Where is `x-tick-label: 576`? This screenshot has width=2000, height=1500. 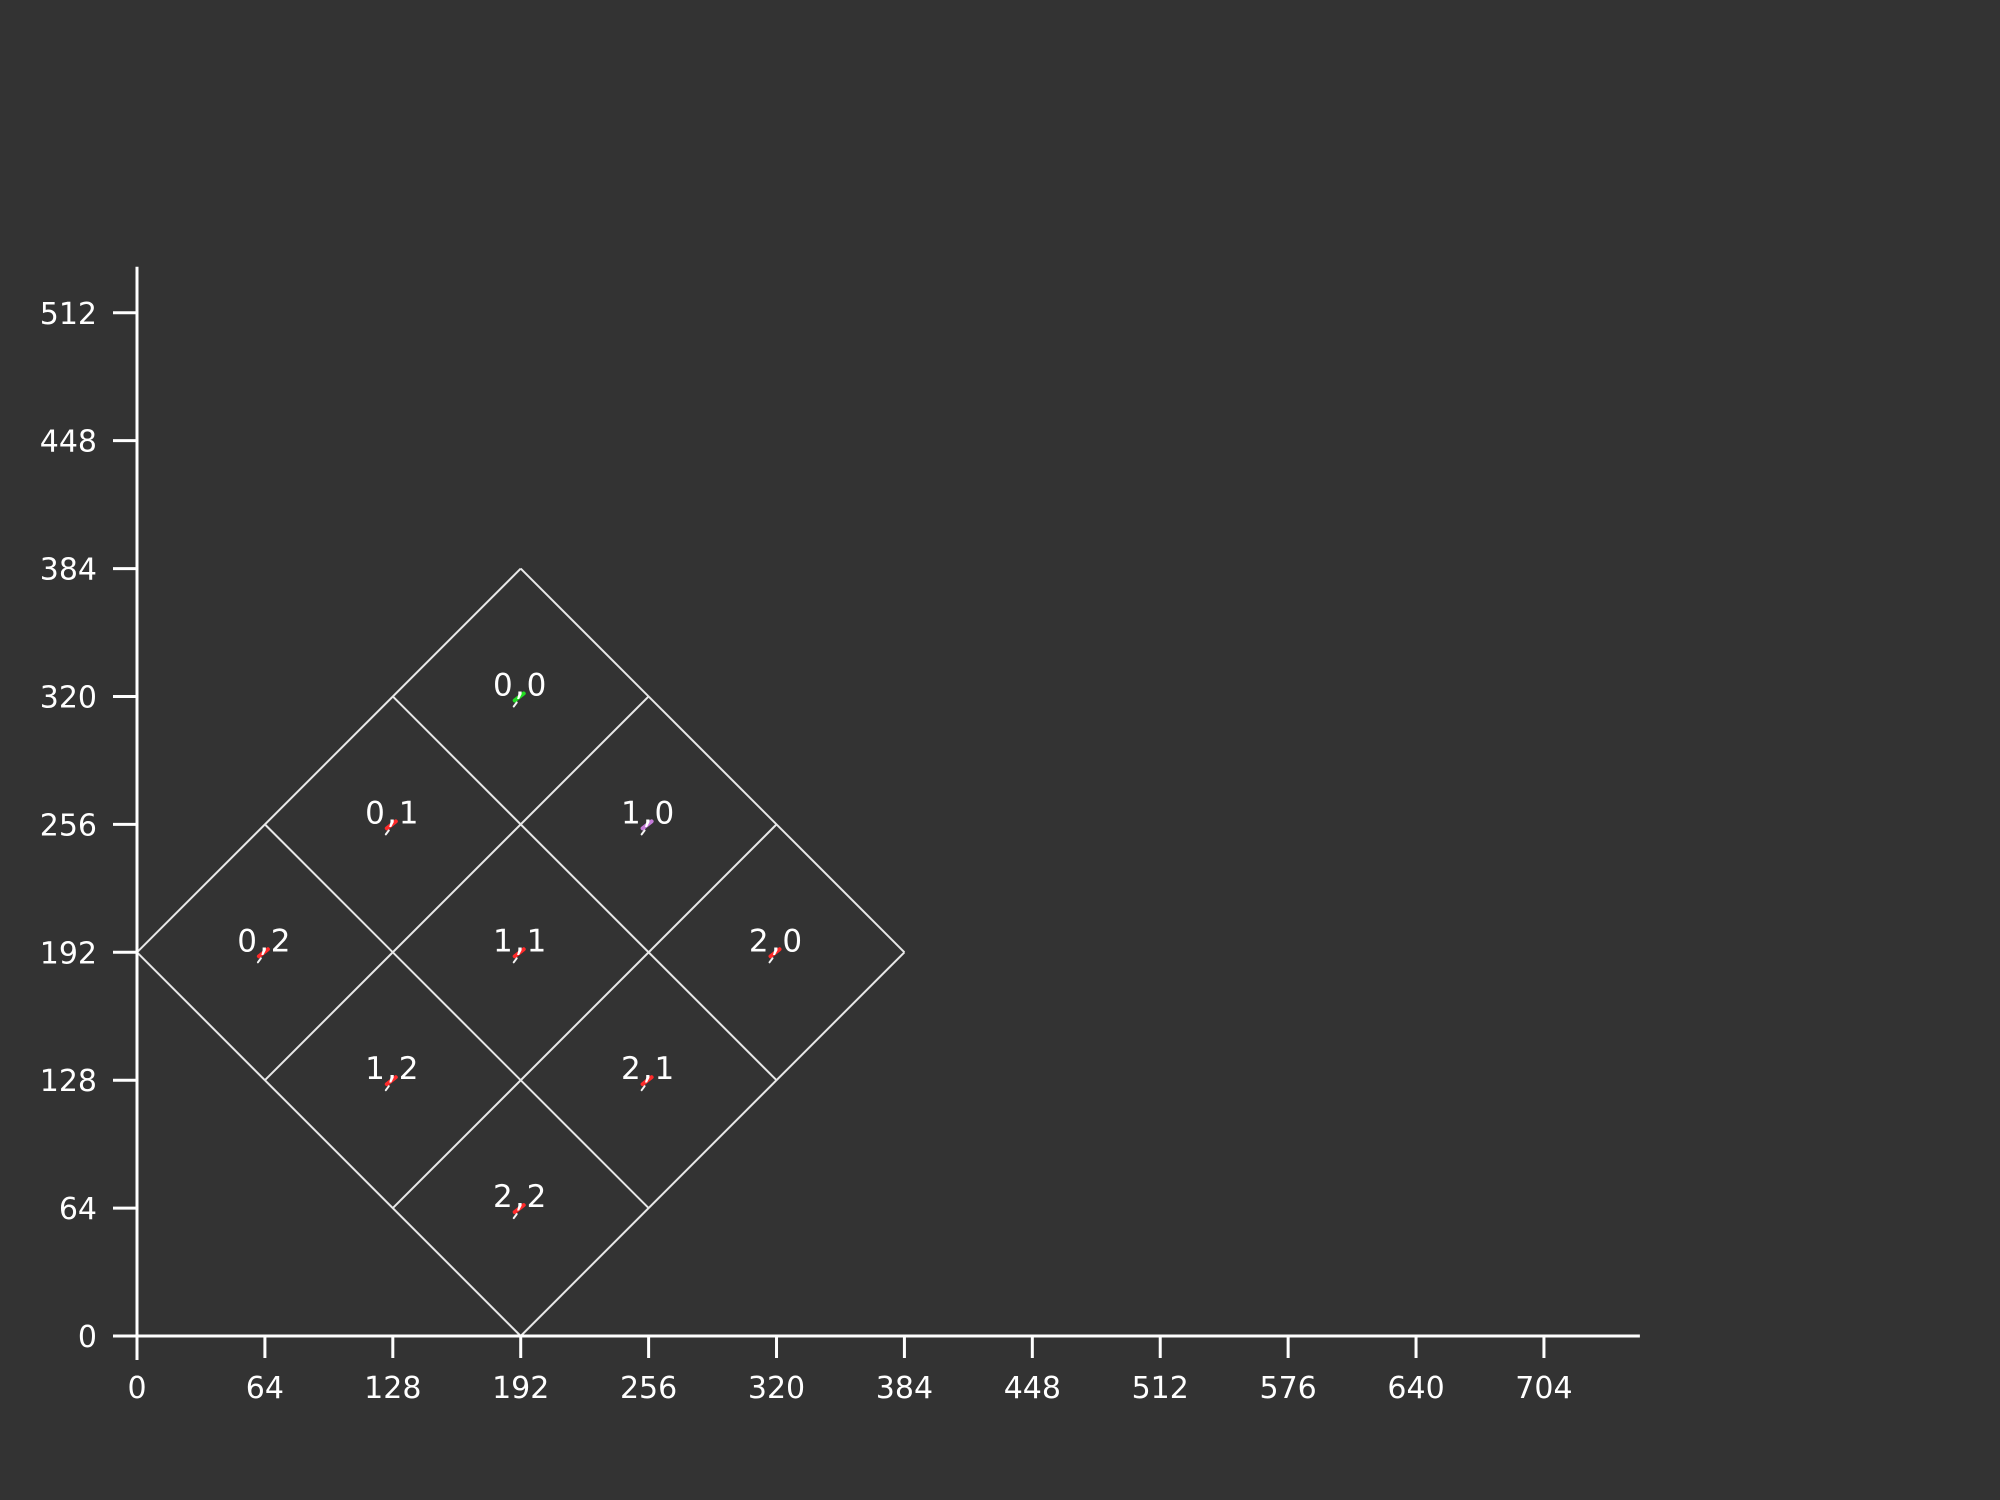 x-tick-label: 576 is located at coordinates (1288, 1388).